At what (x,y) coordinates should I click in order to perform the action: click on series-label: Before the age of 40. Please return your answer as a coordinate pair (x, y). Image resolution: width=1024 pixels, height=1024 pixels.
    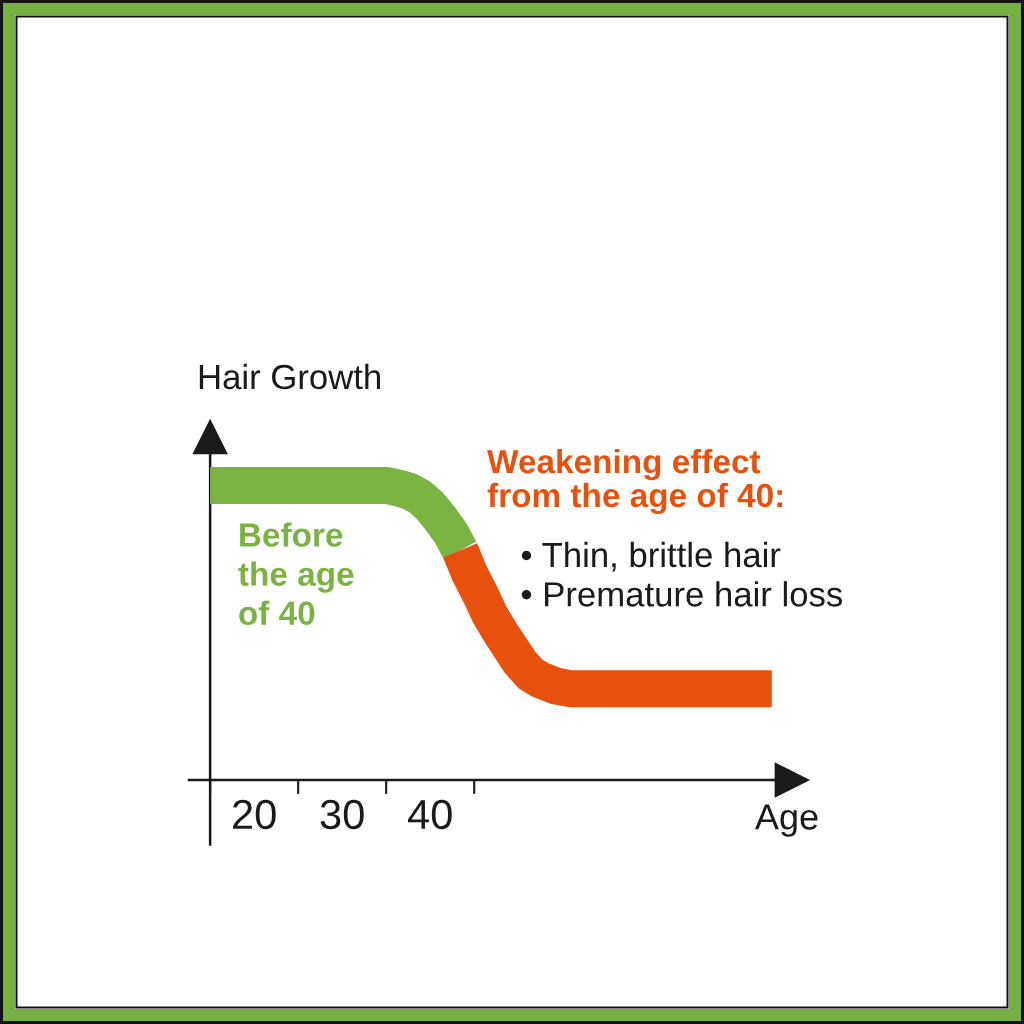
    Looking at the image, I should click on (296, 574).